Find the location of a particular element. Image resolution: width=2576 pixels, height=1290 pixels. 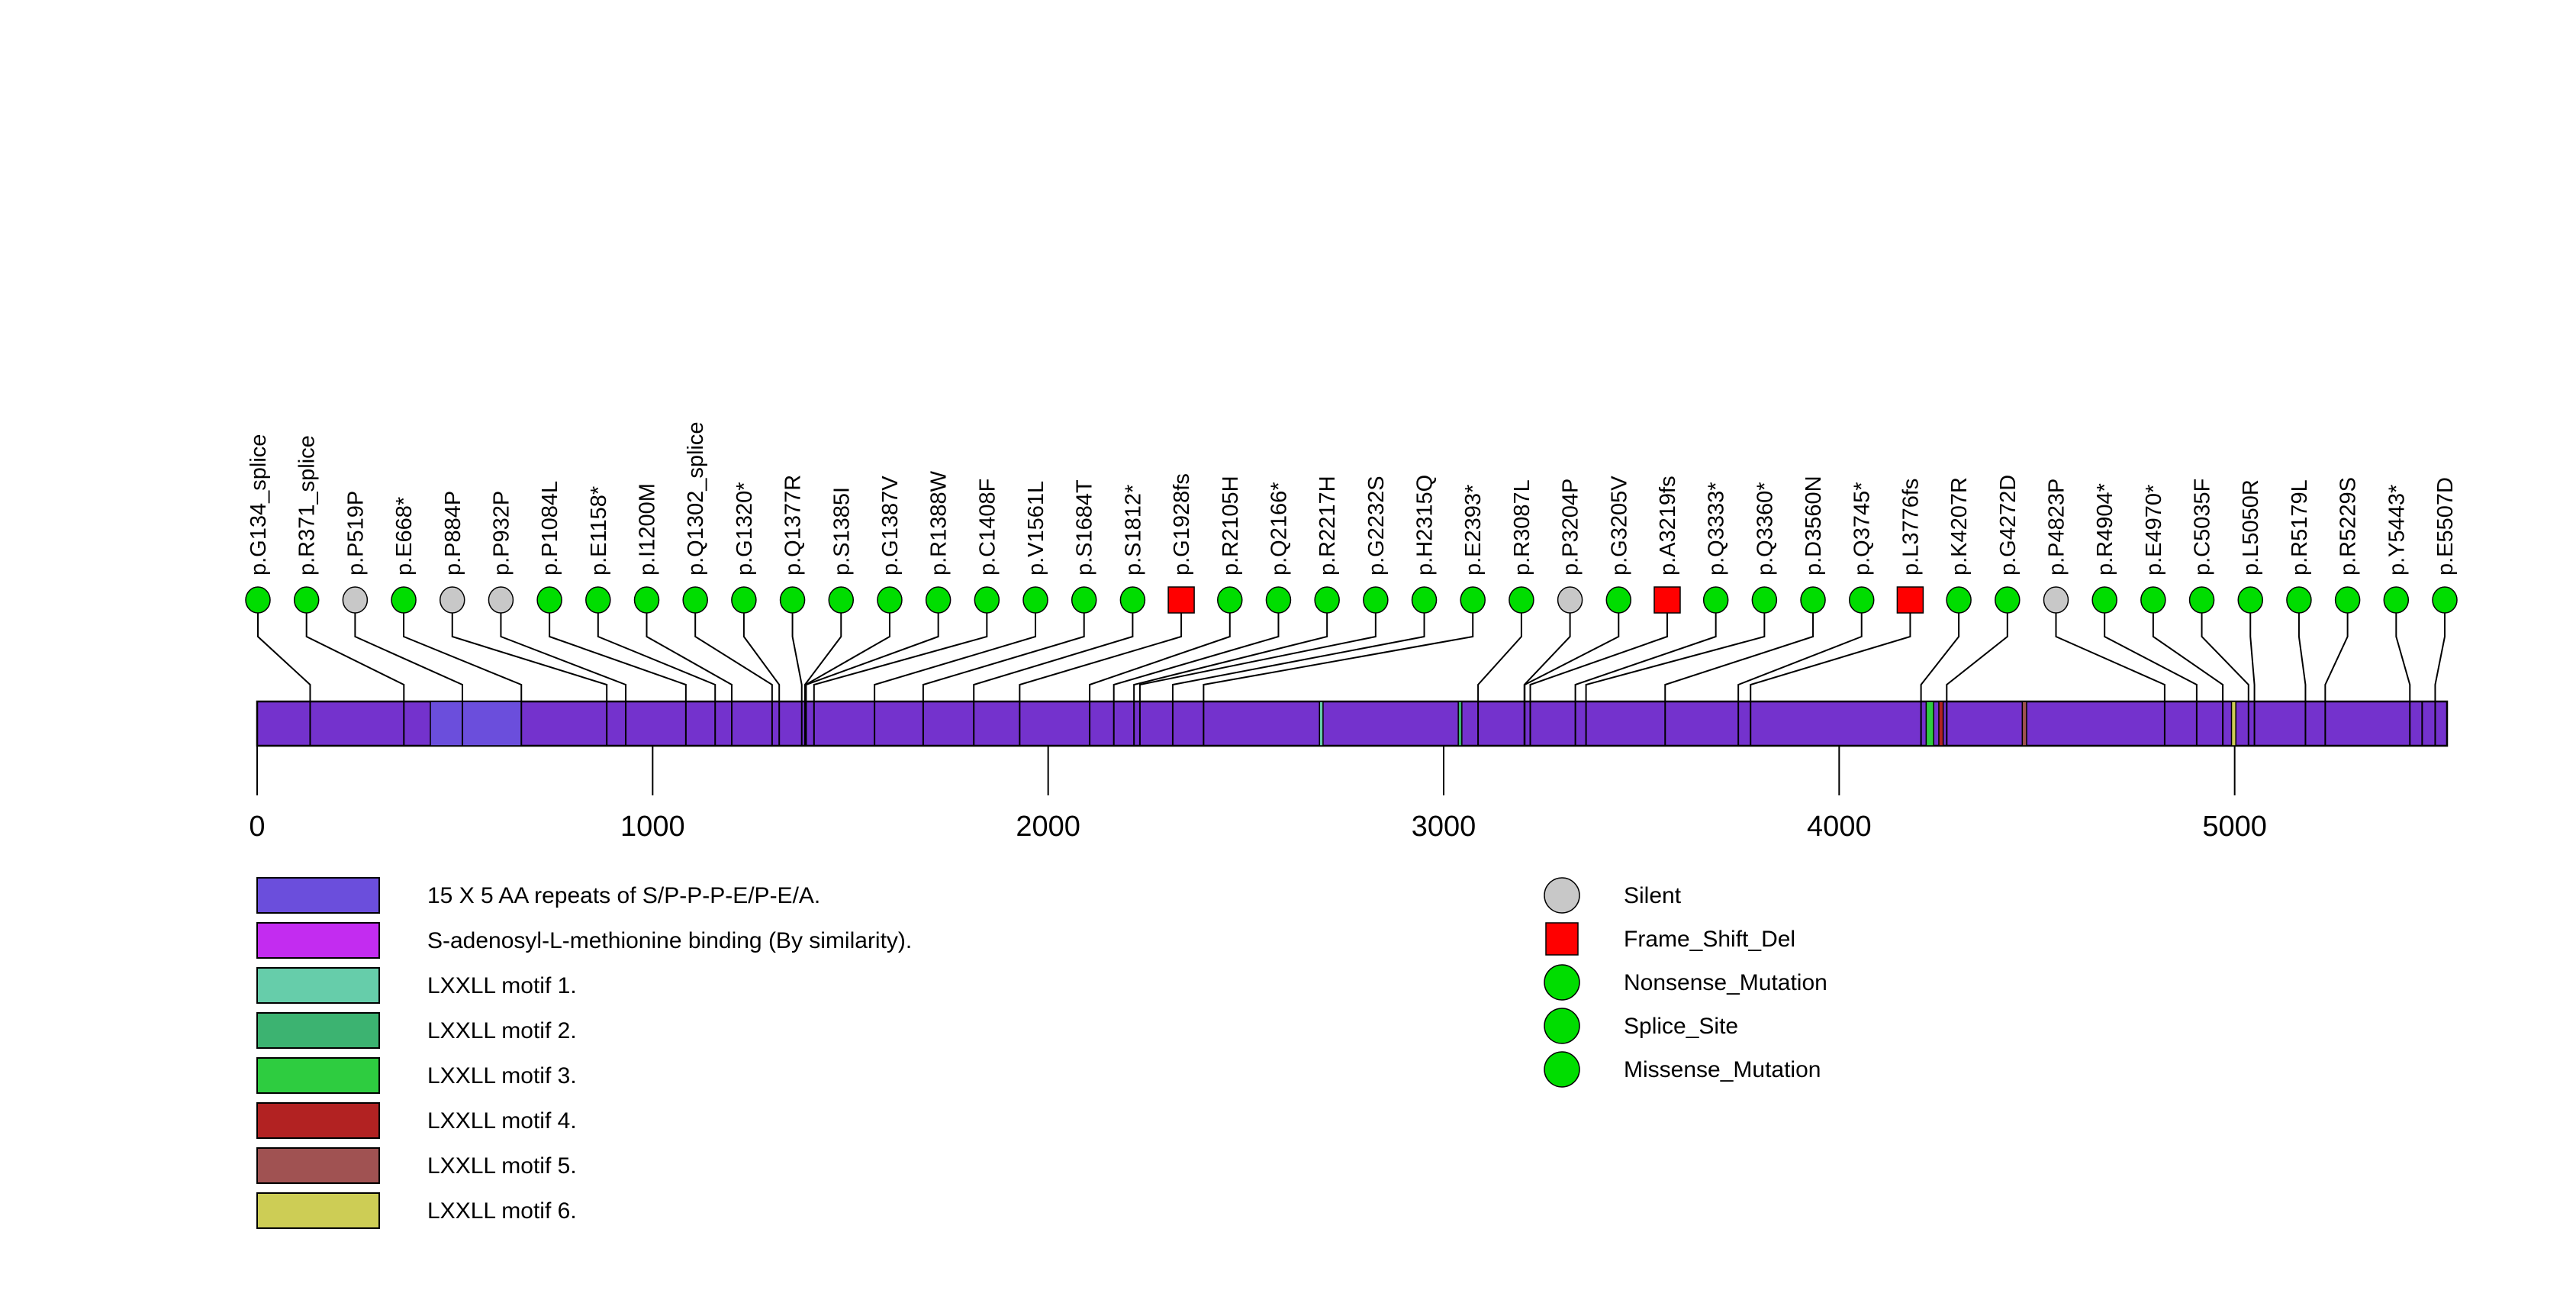

mutation-marker-square is located at coordinates (1181, 600).